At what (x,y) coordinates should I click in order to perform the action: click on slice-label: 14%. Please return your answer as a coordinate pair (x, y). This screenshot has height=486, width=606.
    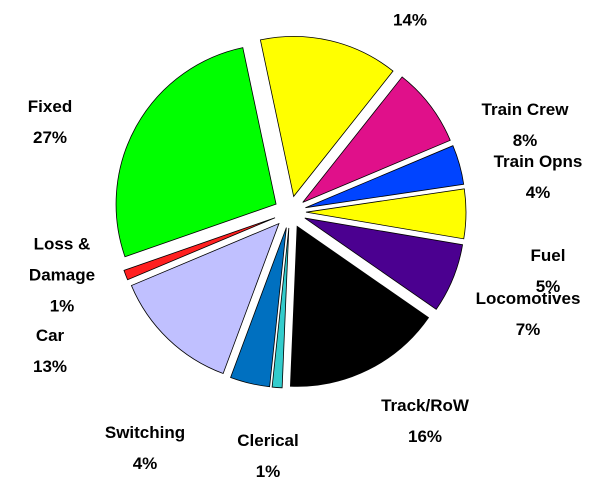
    Looking at the image, I should click on (410, 20).